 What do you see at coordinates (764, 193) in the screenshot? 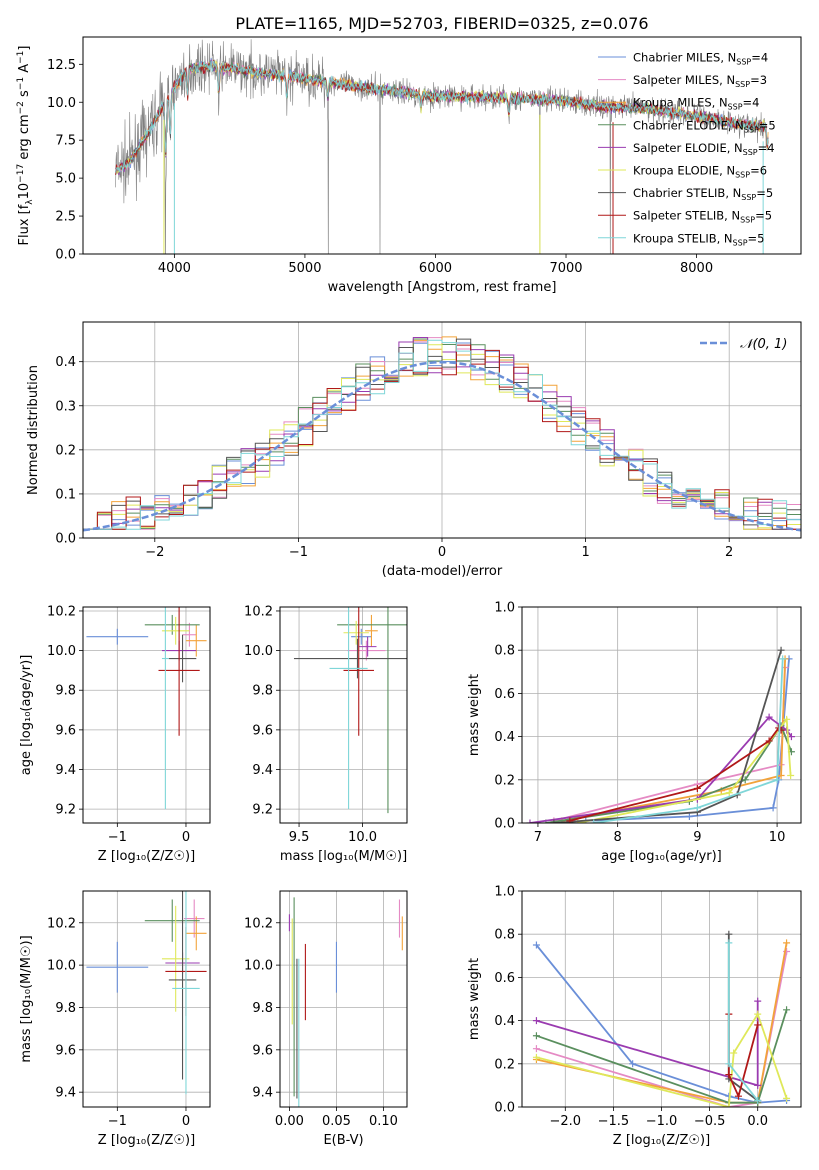
I see `legend-label-n-chabrier_stelib: =5` at bounding box center [764, 193].